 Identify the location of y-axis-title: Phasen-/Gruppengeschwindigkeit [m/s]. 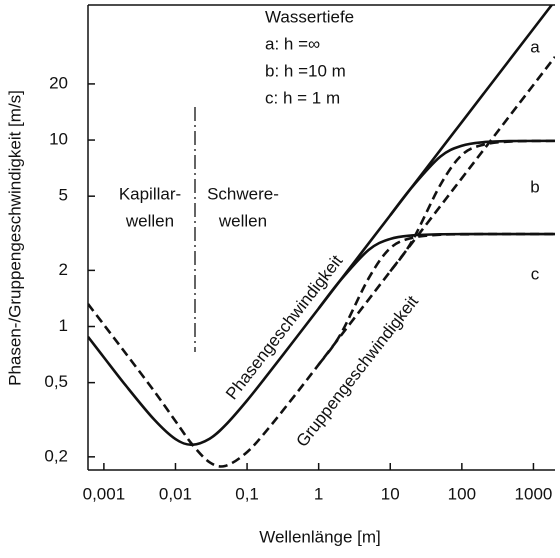
(14, 238).